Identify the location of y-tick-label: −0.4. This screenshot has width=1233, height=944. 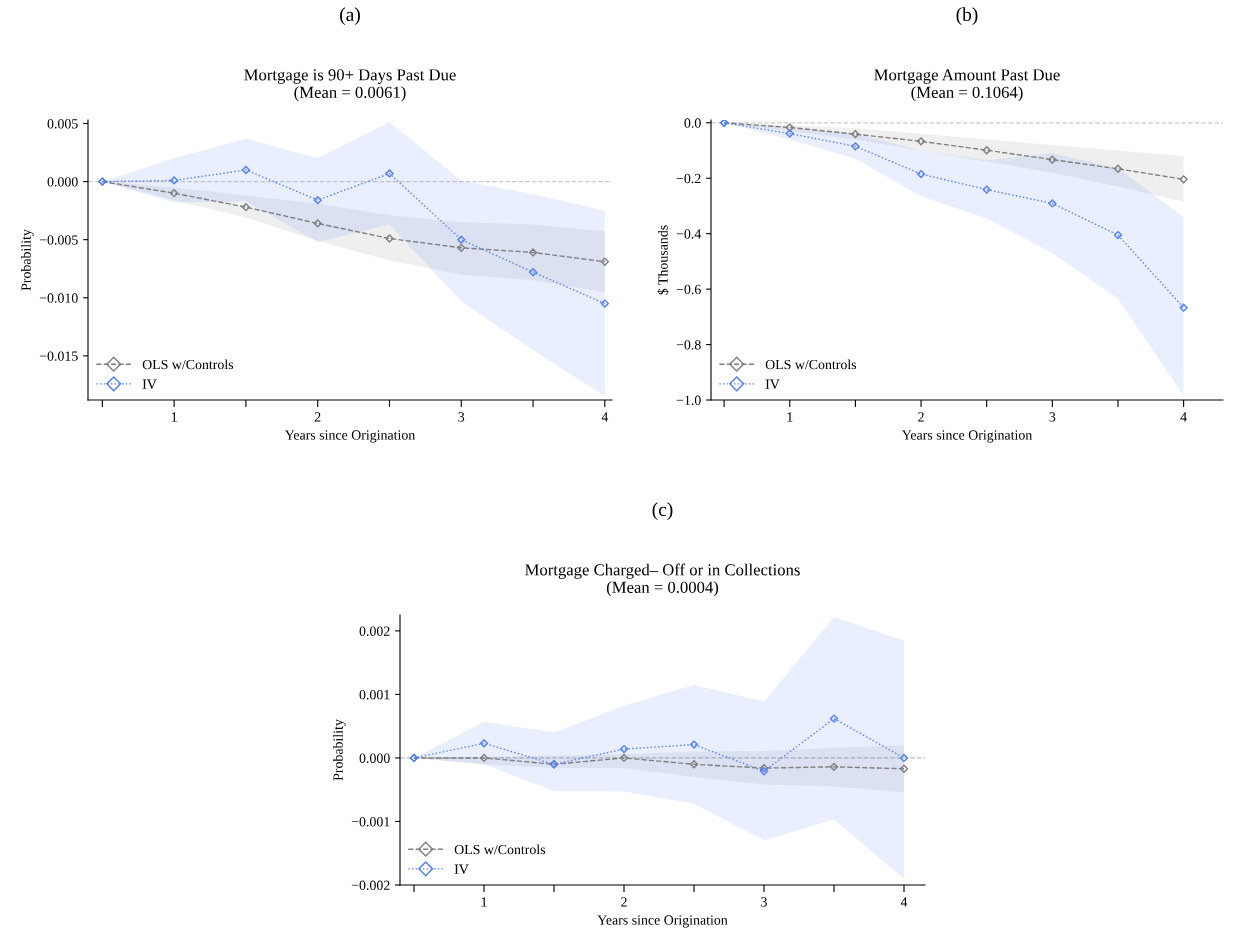
(689, 234).